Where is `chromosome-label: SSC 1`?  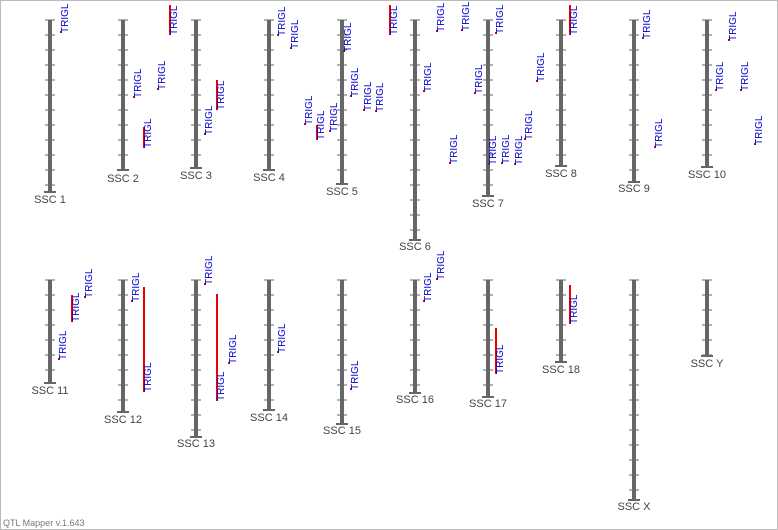 chromosome-label: SSC 1 is located at coordinates (50, 200).